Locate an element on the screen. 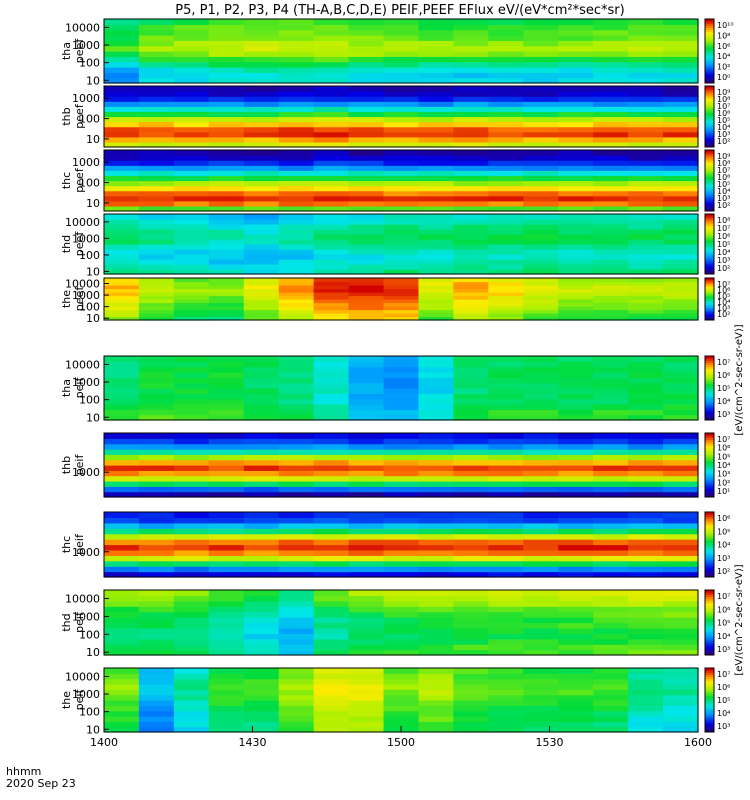 The height and width of the screenshot is (800, 750). colorbar-tick-label: 10⁴ is located at coordinates (723, 252).